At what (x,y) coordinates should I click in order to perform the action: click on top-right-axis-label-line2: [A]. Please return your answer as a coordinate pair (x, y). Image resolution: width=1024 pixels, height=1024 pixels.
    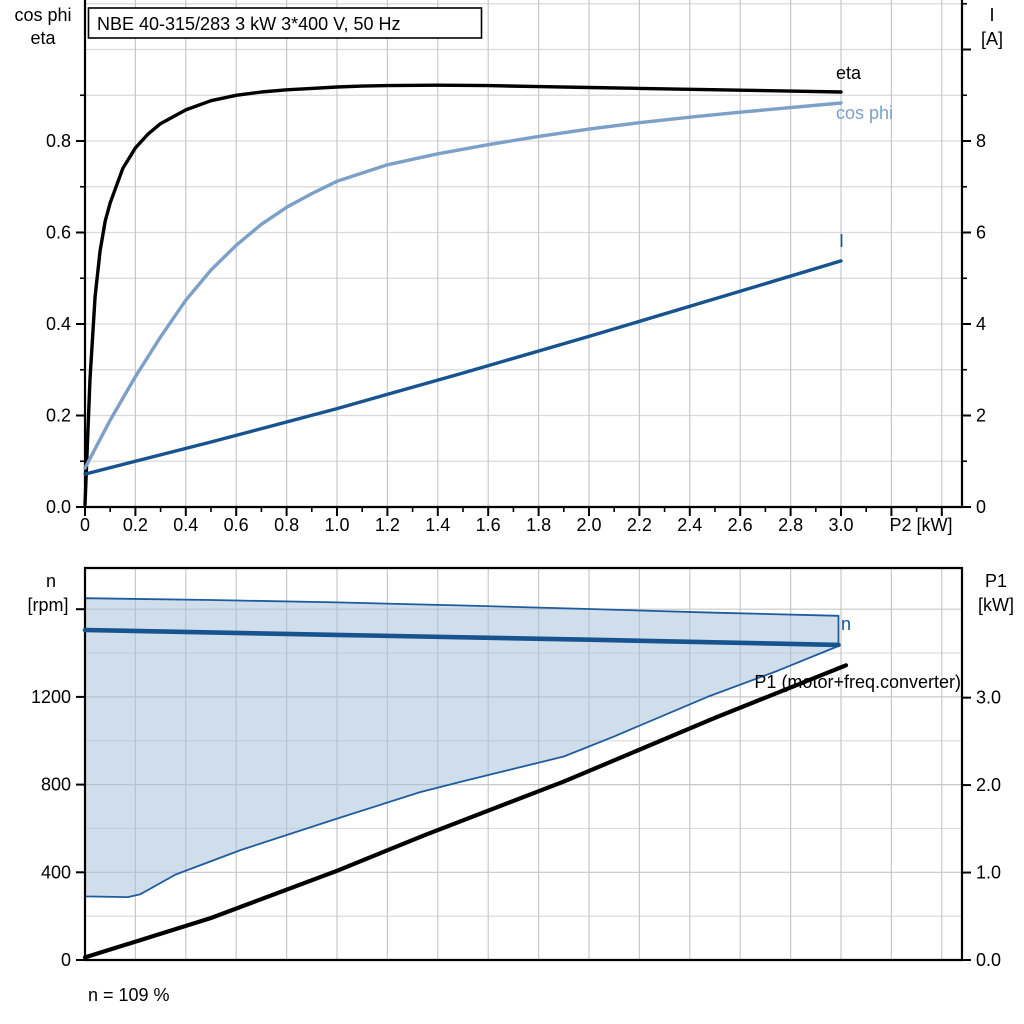
    Looking at the image, I should click on (992, 39).